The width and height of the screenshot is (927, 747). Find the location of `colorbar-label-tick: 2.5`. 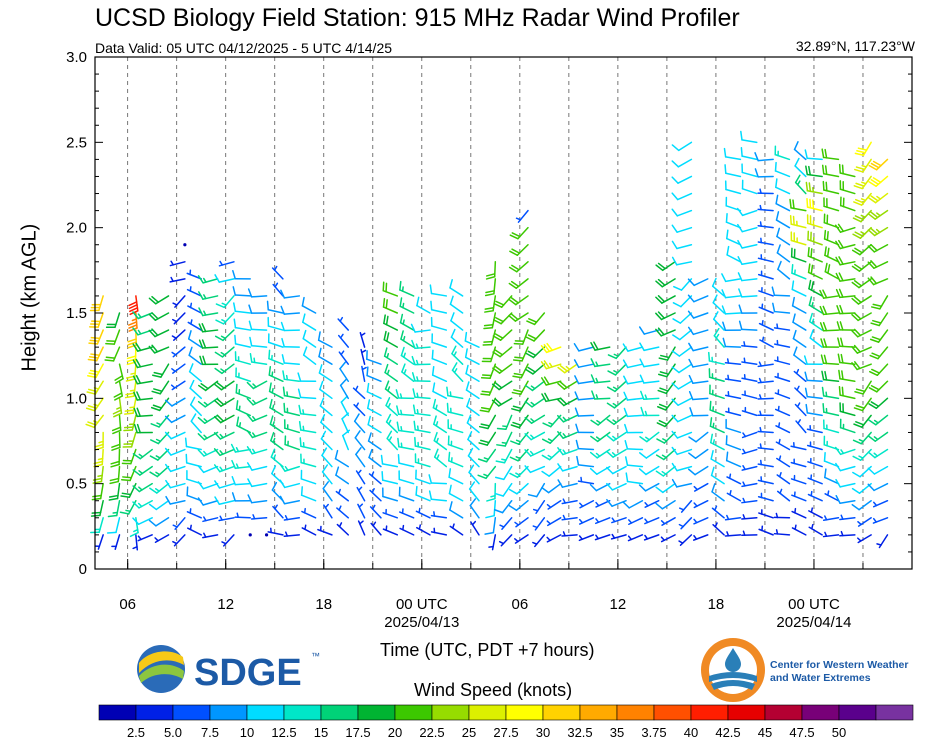

colorbar-label-tick: 2.5 is located at coordinates (136, 732).